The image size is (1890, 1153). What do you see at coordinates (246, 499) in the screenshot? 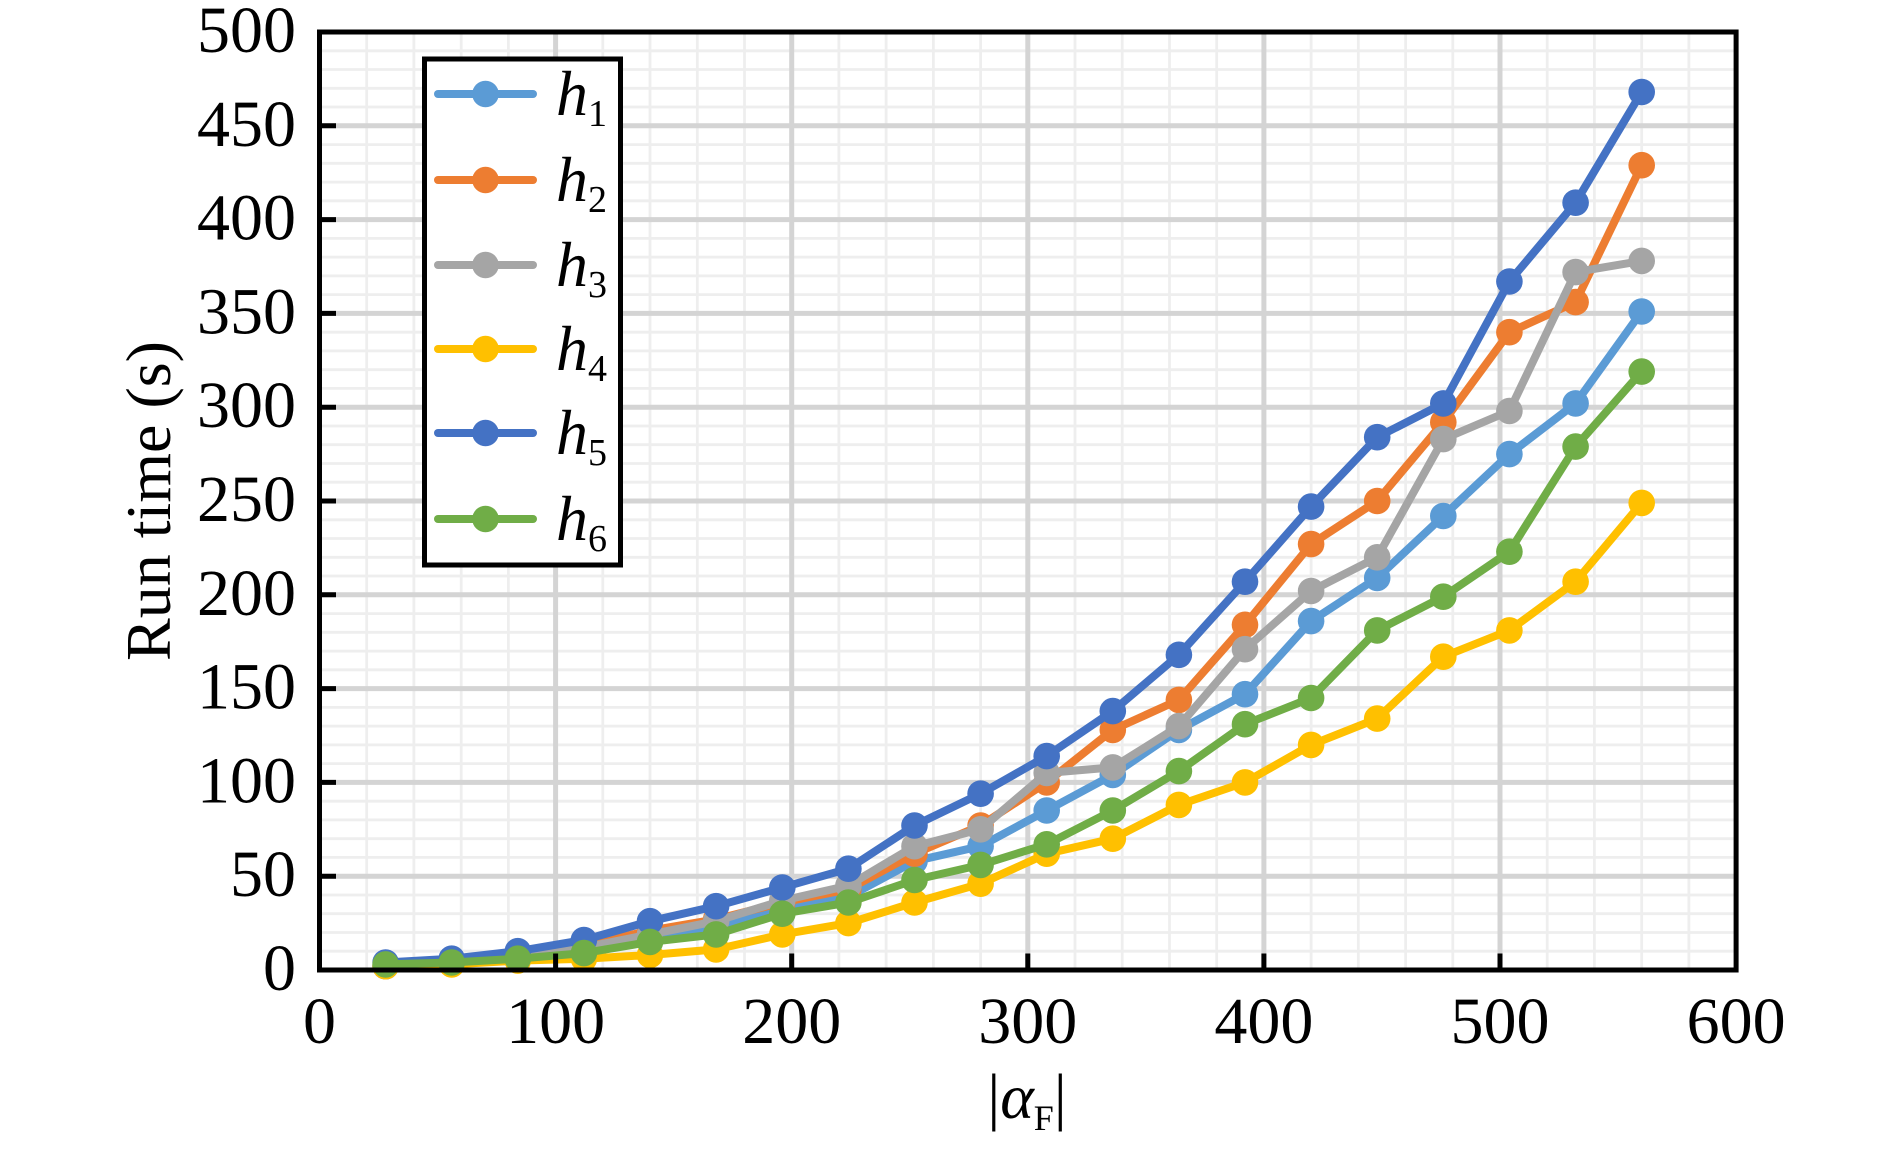
I see `svg-text: 250` at bounding box center [246, 499].